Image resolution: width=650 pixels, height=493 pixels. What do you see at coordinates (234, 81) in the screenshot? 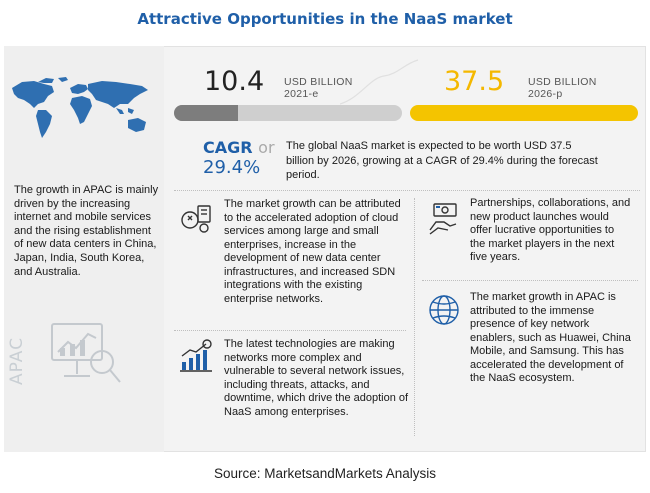
I see `current-market-value: 10.4` at bounding box center [234, 81].